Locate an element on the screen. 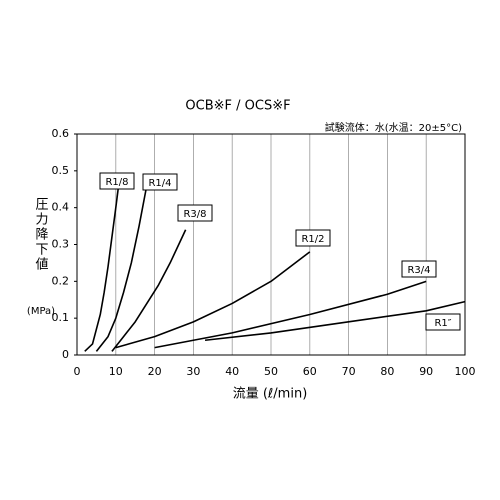 This screenshot has width=500, height=500. note: 試験流体：水(水温：20±5°C) is located at coordinates (393, 127).